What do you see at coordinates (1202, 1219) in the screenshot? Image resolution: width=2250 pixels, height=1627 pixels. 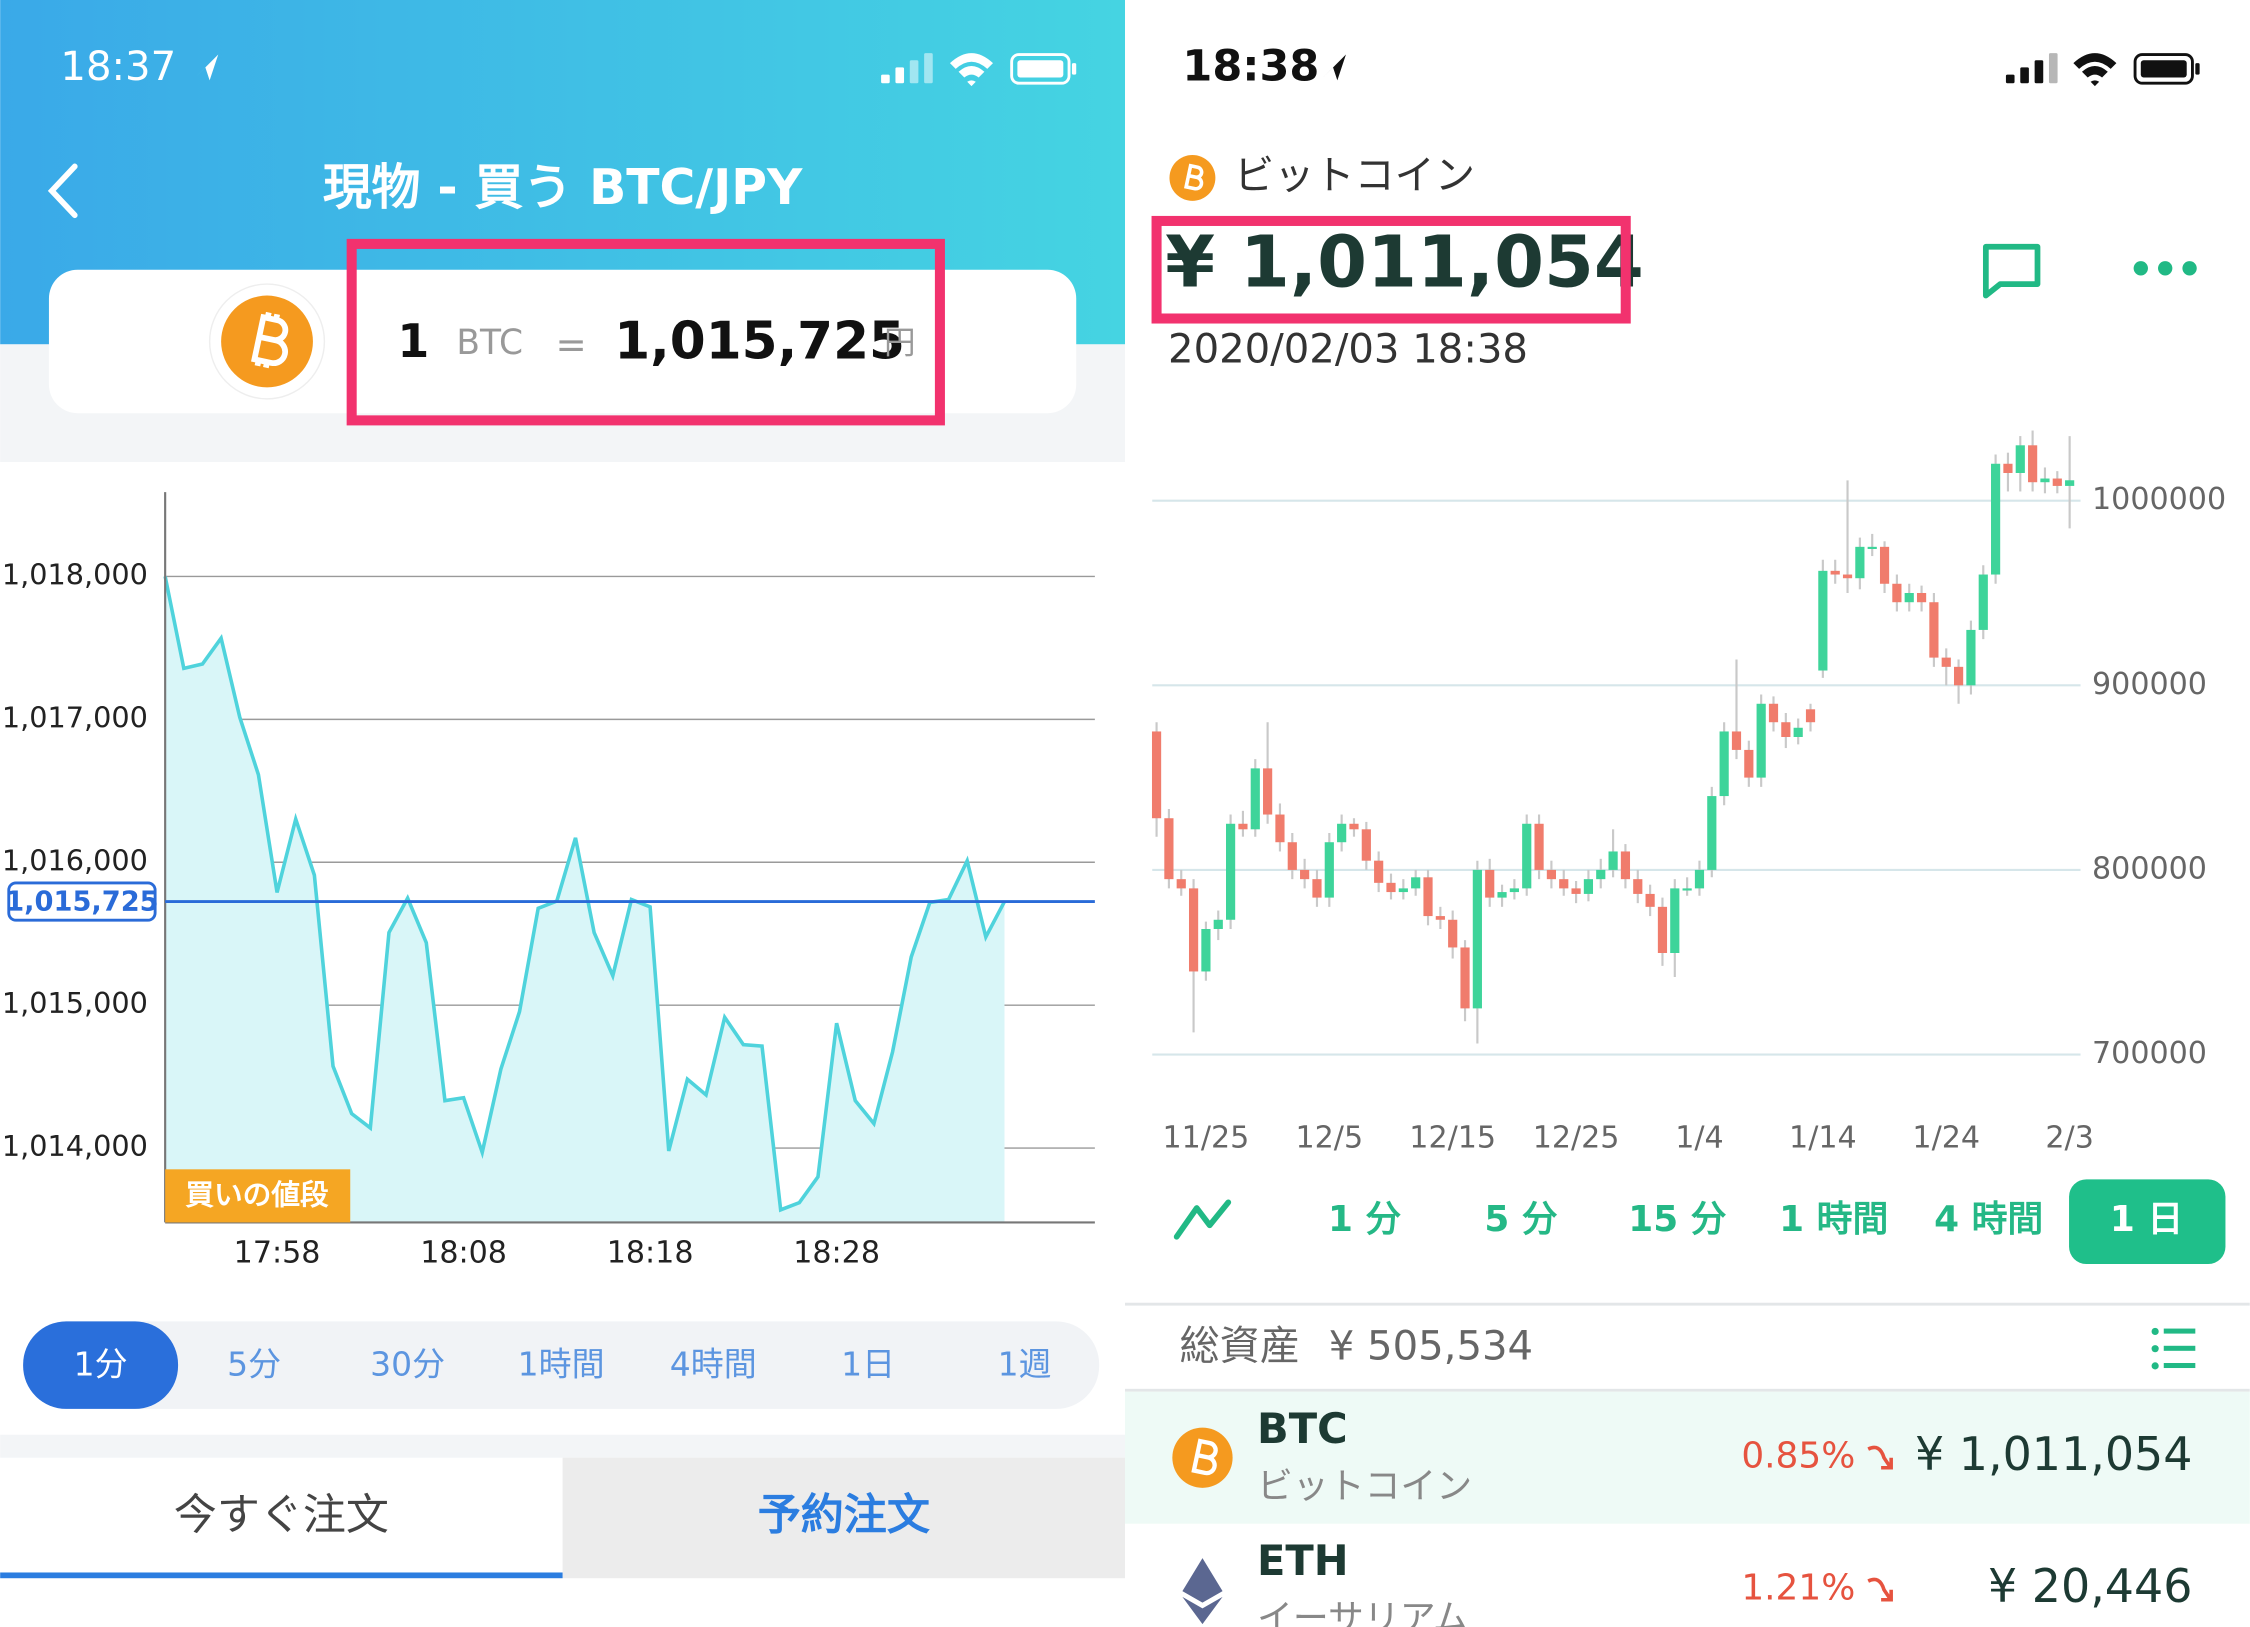 I see `line-mode-button` at bounding box center [1202, 1219].